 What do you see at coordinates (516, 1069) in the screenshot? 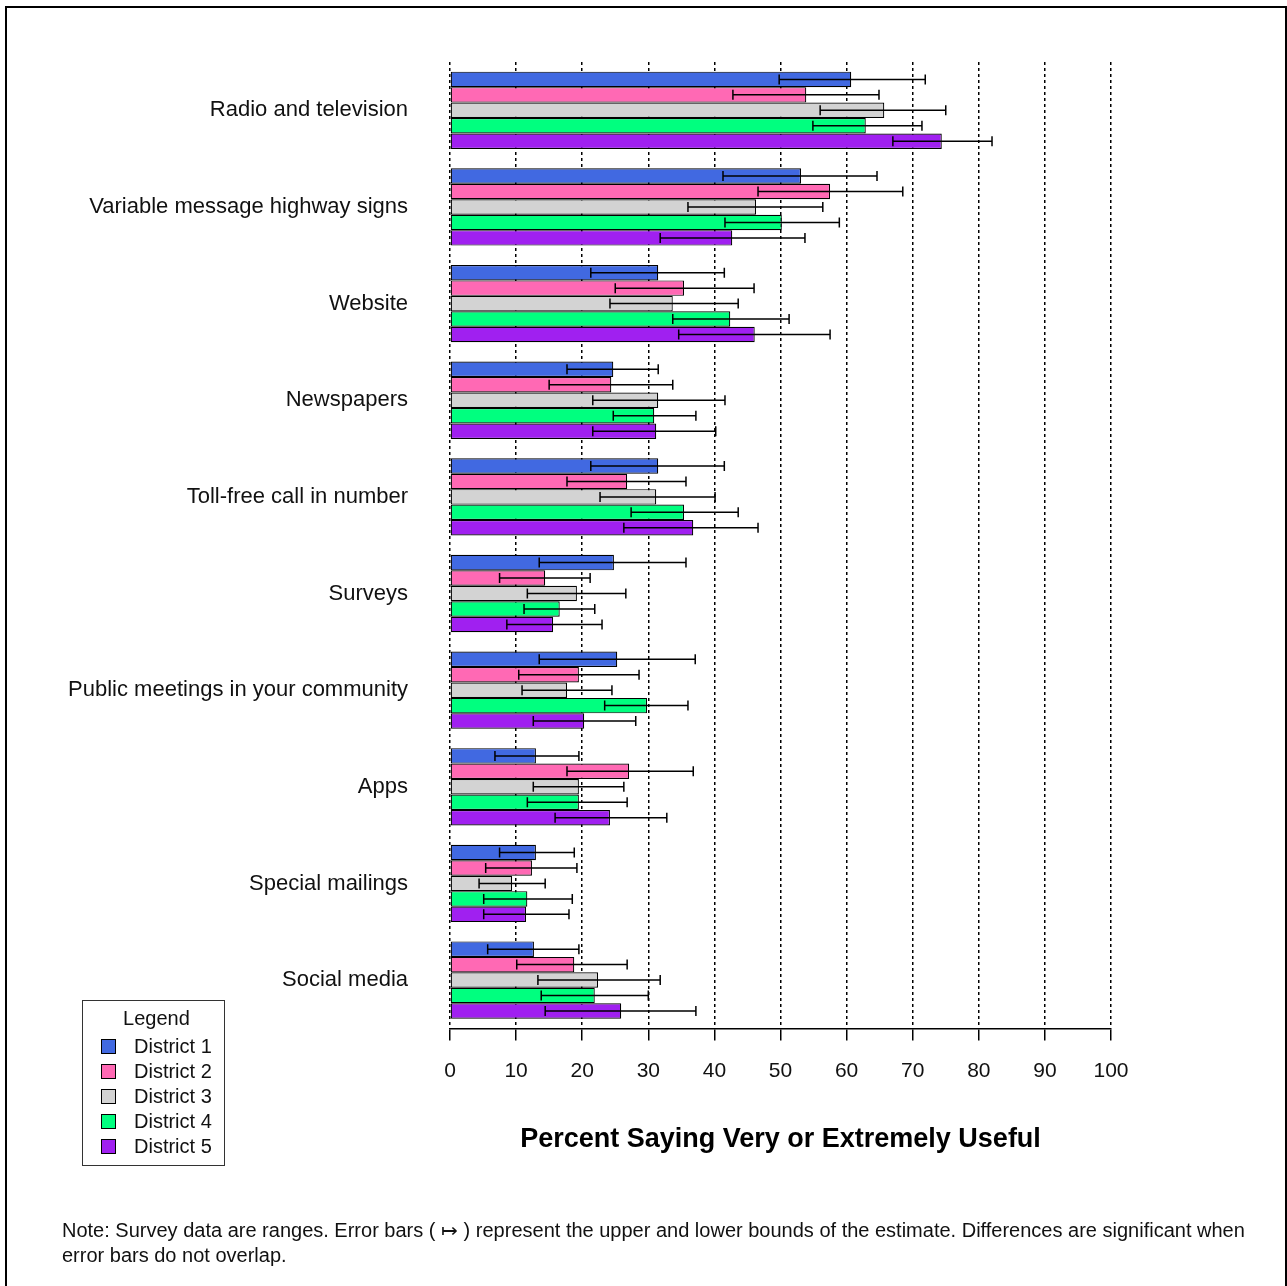
I see `x-tick-label: 10` at bounding box center [516, 1069].